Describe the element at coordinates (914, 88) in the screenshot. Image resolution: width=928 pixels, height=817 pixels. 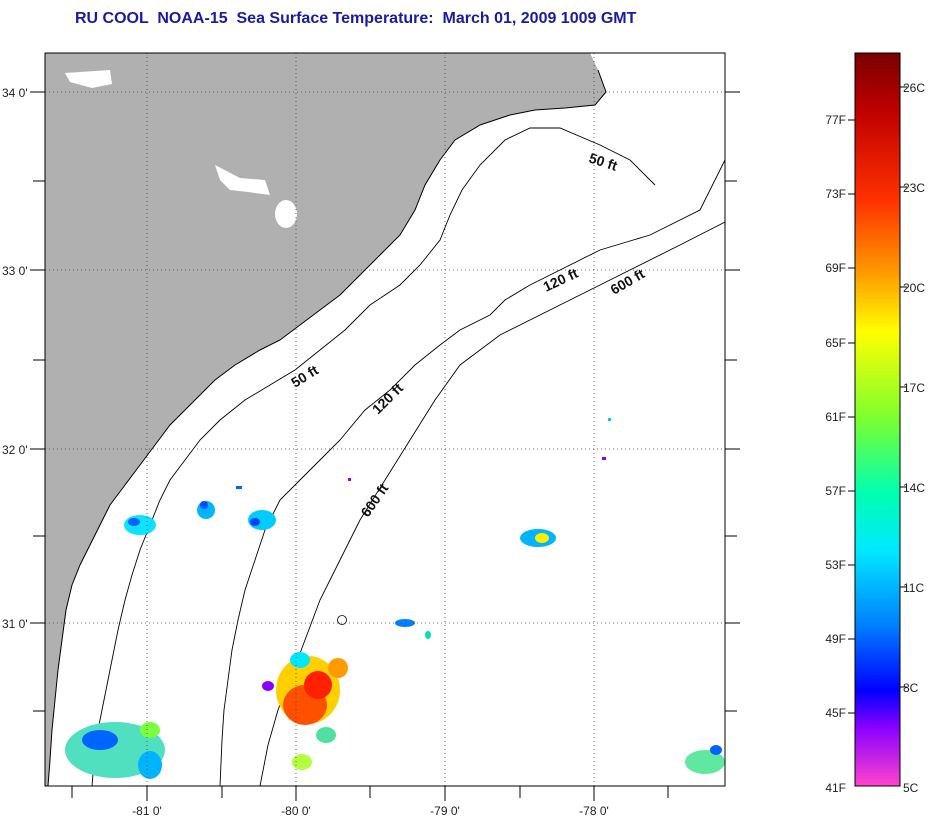
I see `colorbar-c-label: 26C` at that location.